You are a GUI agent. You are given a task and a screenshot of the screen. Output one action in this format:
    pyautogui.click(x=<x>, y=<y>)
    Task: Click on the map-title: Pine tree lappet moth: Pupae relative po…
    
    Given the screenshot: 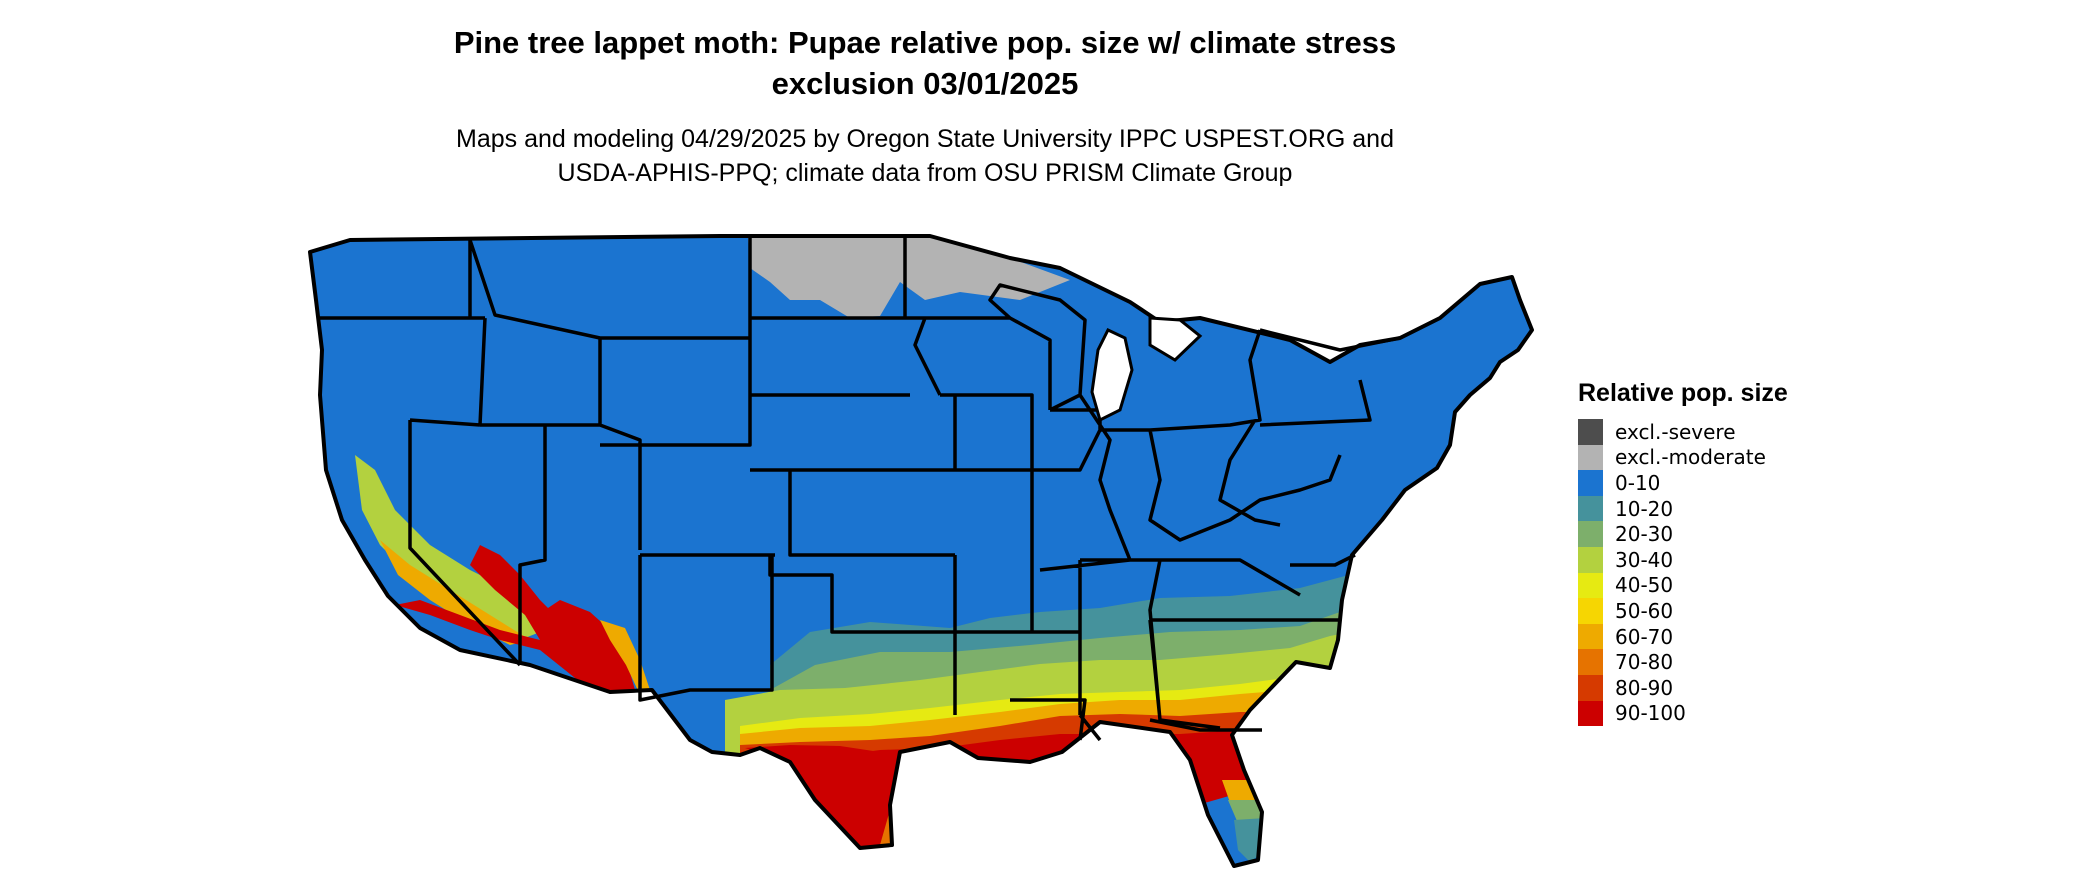 What is the action you would take?
    pyautogui.click(x=925, y=63)
    